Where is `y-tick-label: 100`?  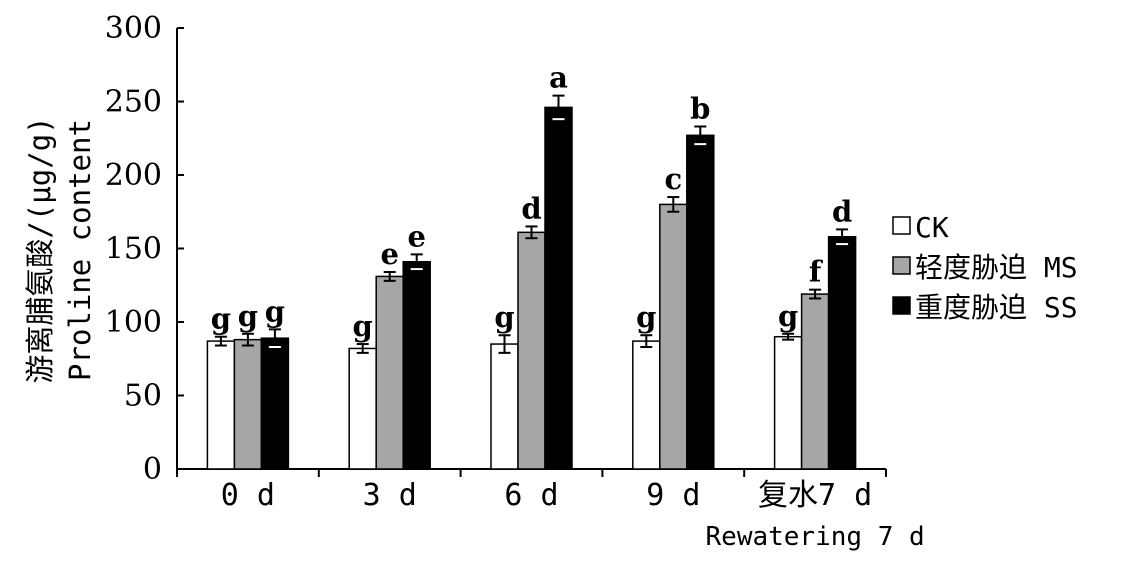
y-tick-label: 100 is located at coordinates (133, 322).